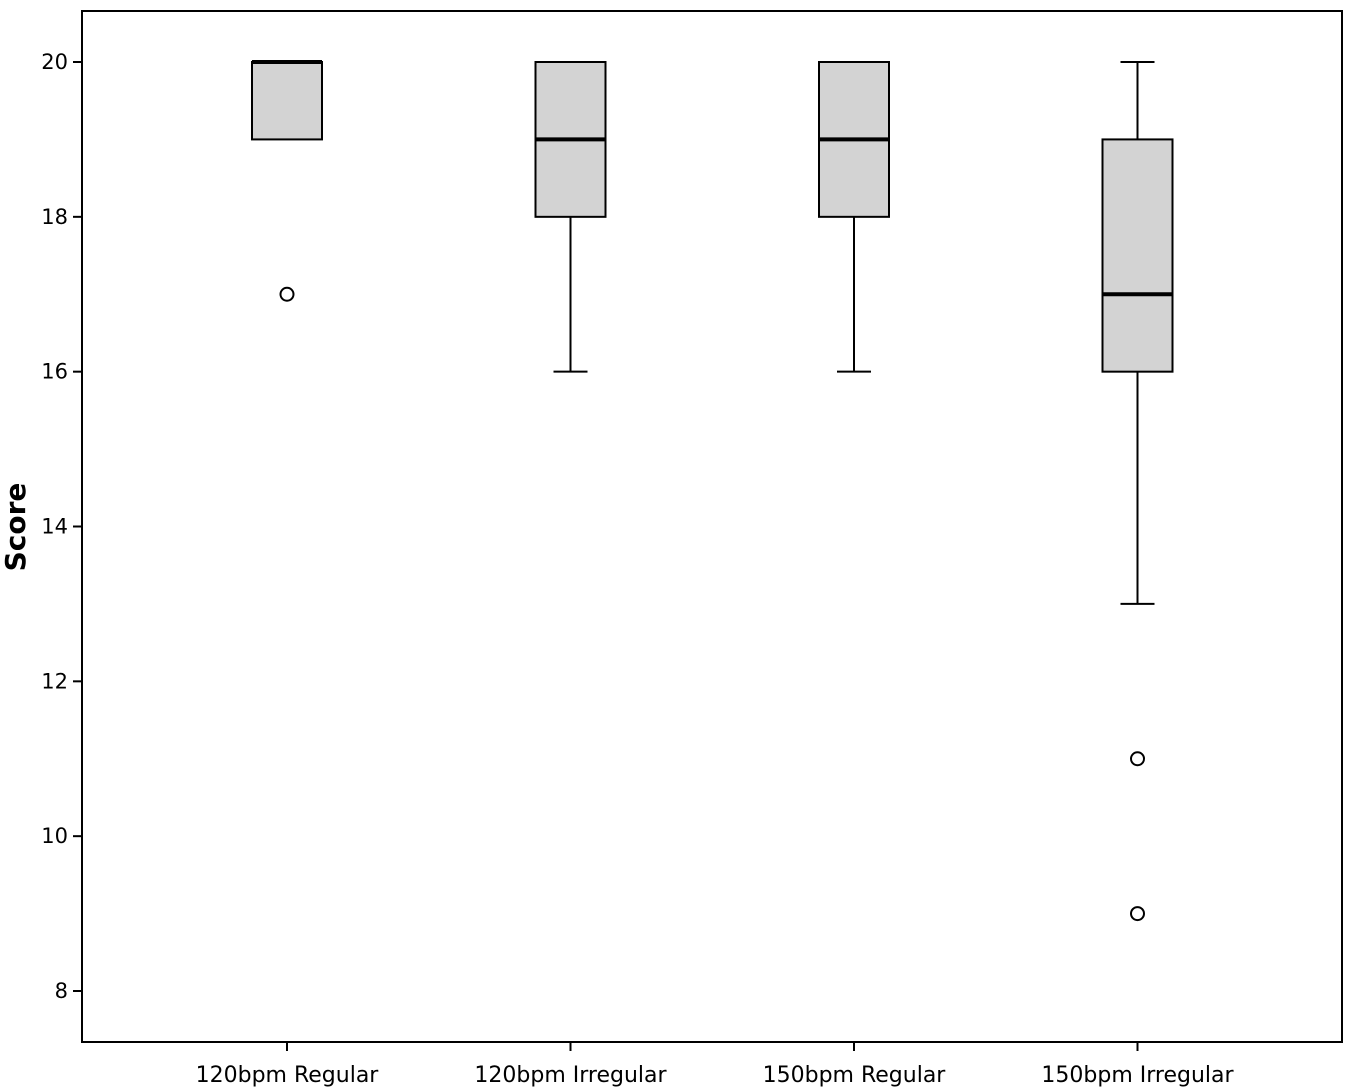  Describe the element at coordinates (54, 217) in the screenshot. I see `y-tick-label: 18` at that location.